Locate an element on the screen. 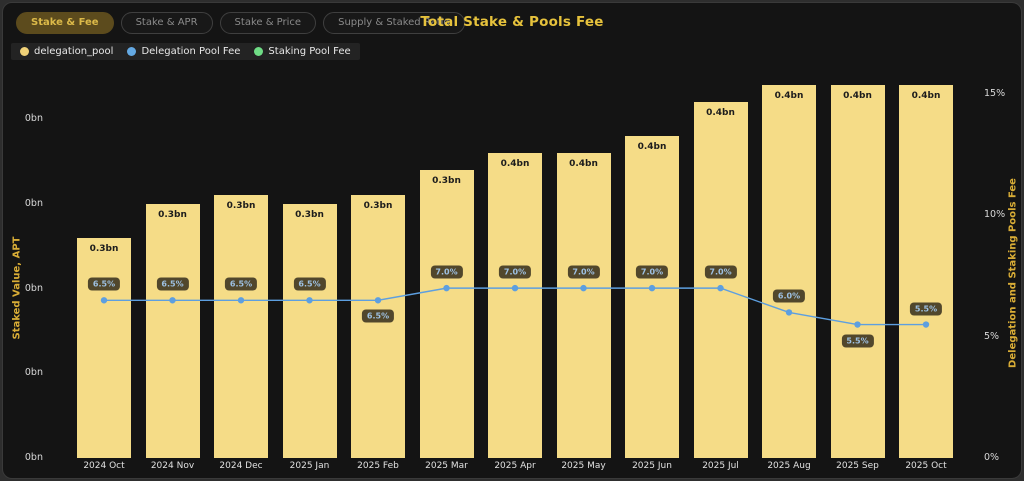 This screenshot has height=481, width=1024. legend-item-0: delegation_pool is located at coordinates (66, 51).